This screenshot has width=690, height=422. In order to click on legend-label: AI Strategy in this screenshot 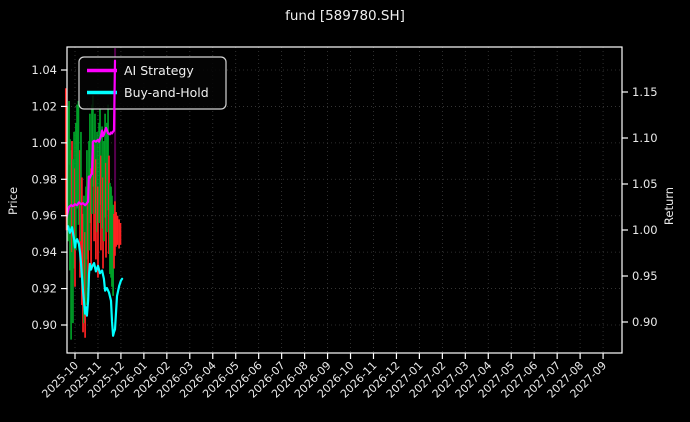, I will do `click(159, 70)`.